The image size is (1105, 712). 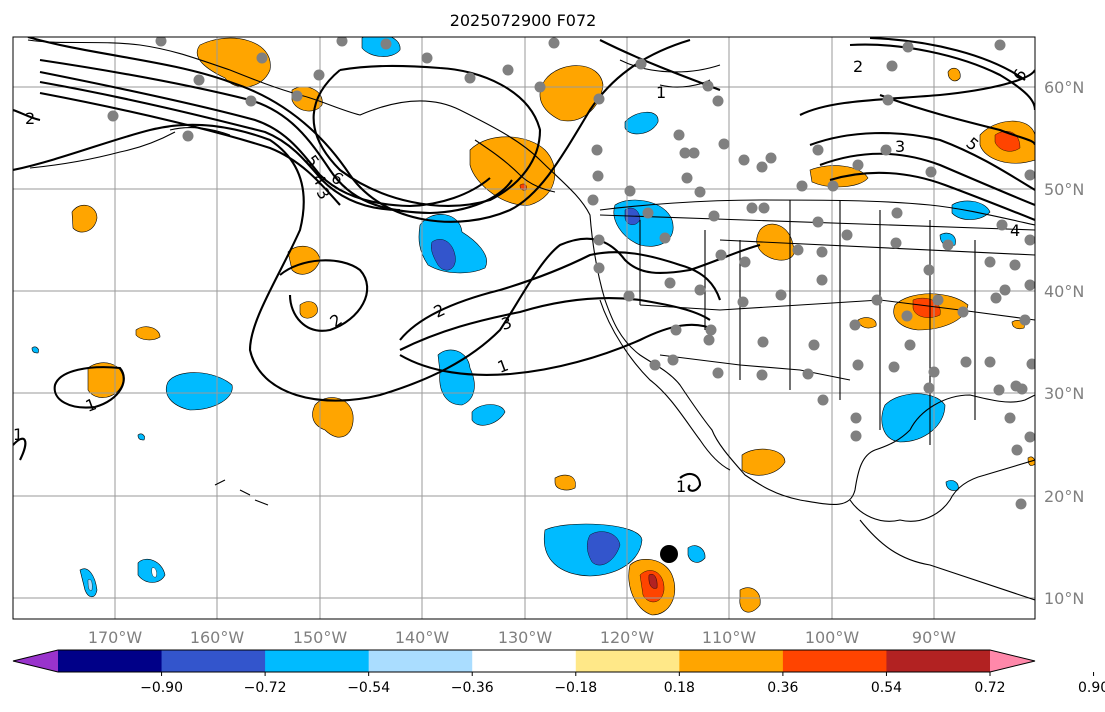 What do you see at coordinates (1015, 230) in the screenshot?
I see `contour-label: 4` at bounding box center [1015, 230].